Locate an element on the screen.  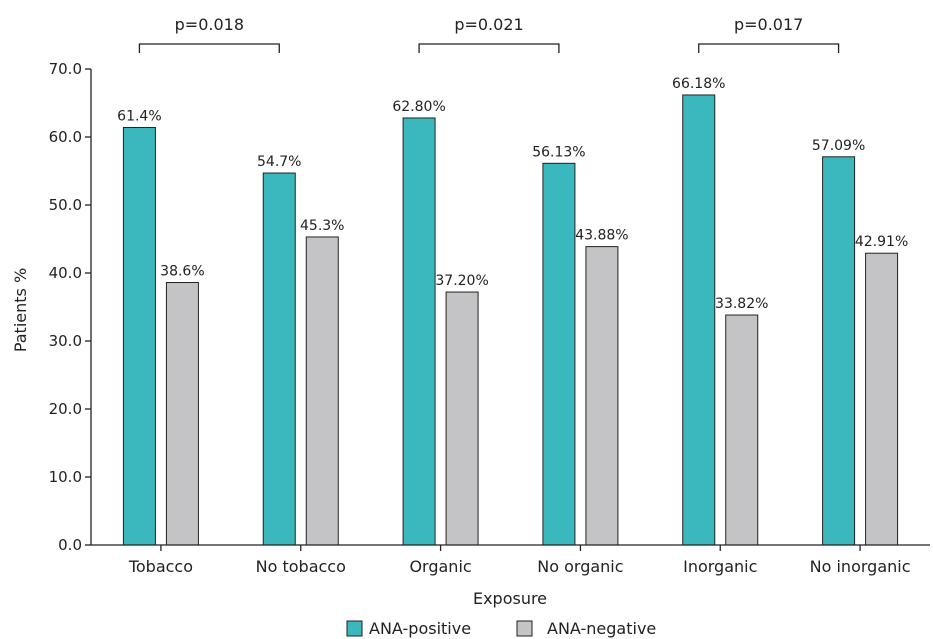
x-tick-label: Organic is located at coordinates (440, 566).